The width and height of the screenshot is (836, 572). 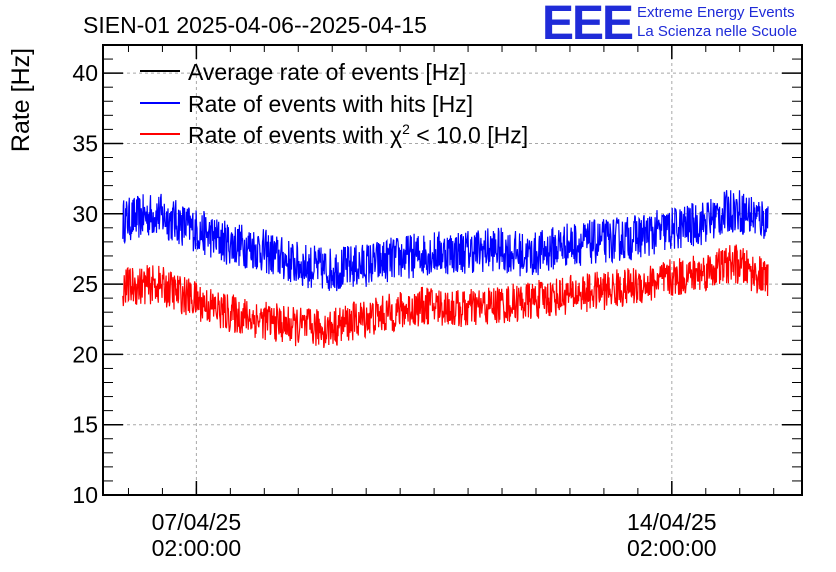 What do you see at coordinates (445, 241) in the screenshot?
I see `series-line-hits` at bounding box center [445, 241].